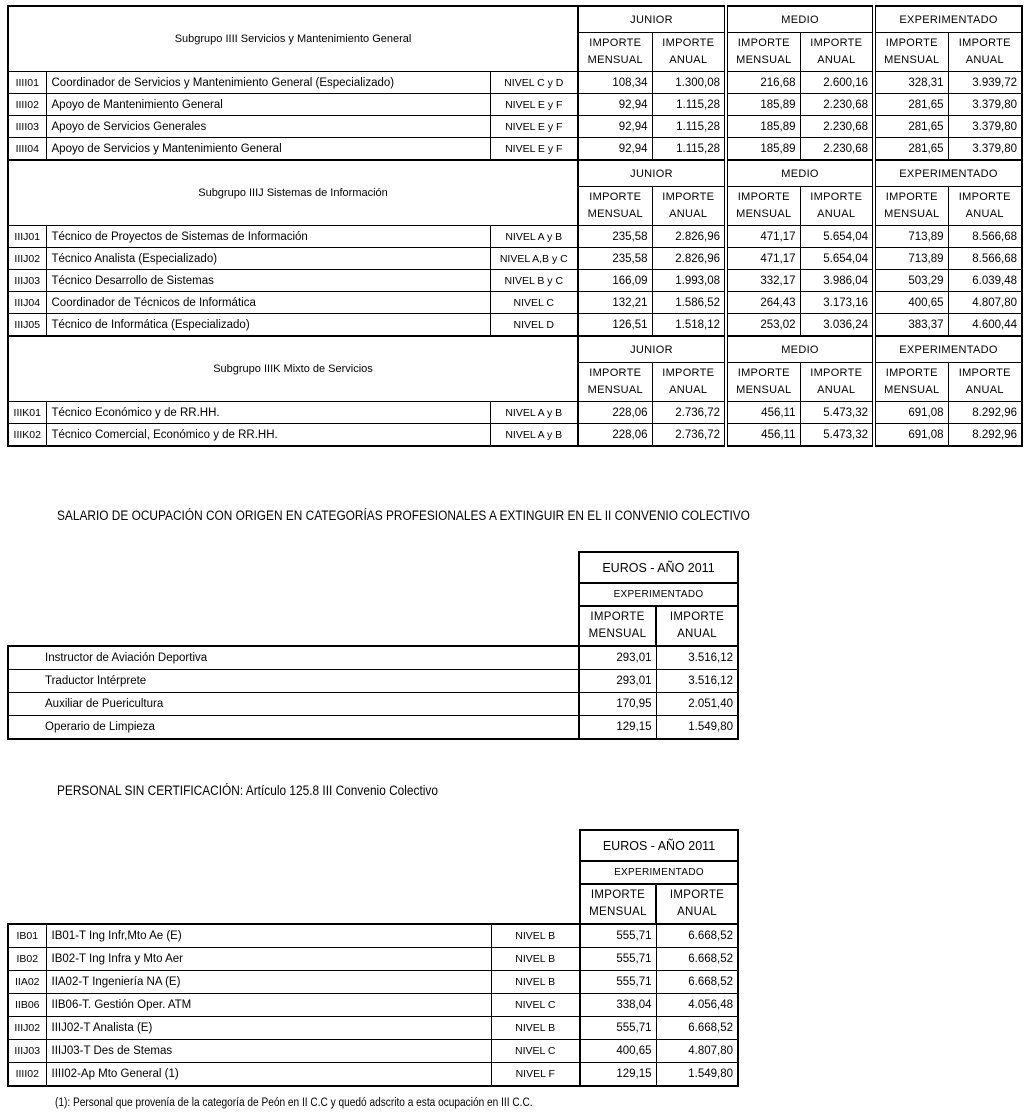 The width and height of the screenshot is (1032, 1118). I want to click on row-importe-anual: 3.516,12, so click(697, 681).